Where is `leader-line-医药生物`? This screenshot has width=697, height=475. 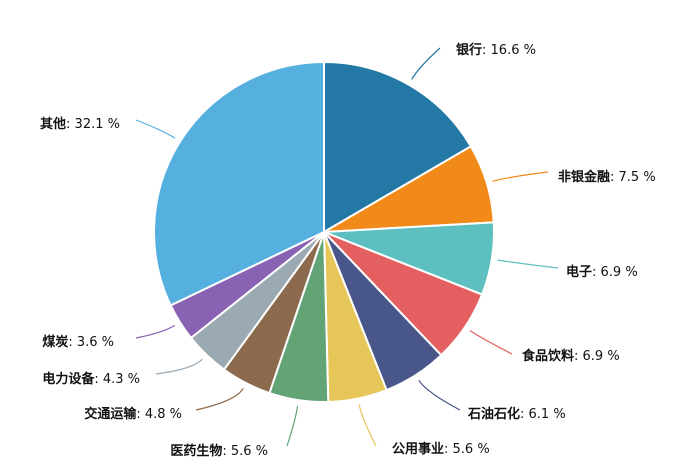
leader-line-医药生物 is located at coordinates (292, 426).